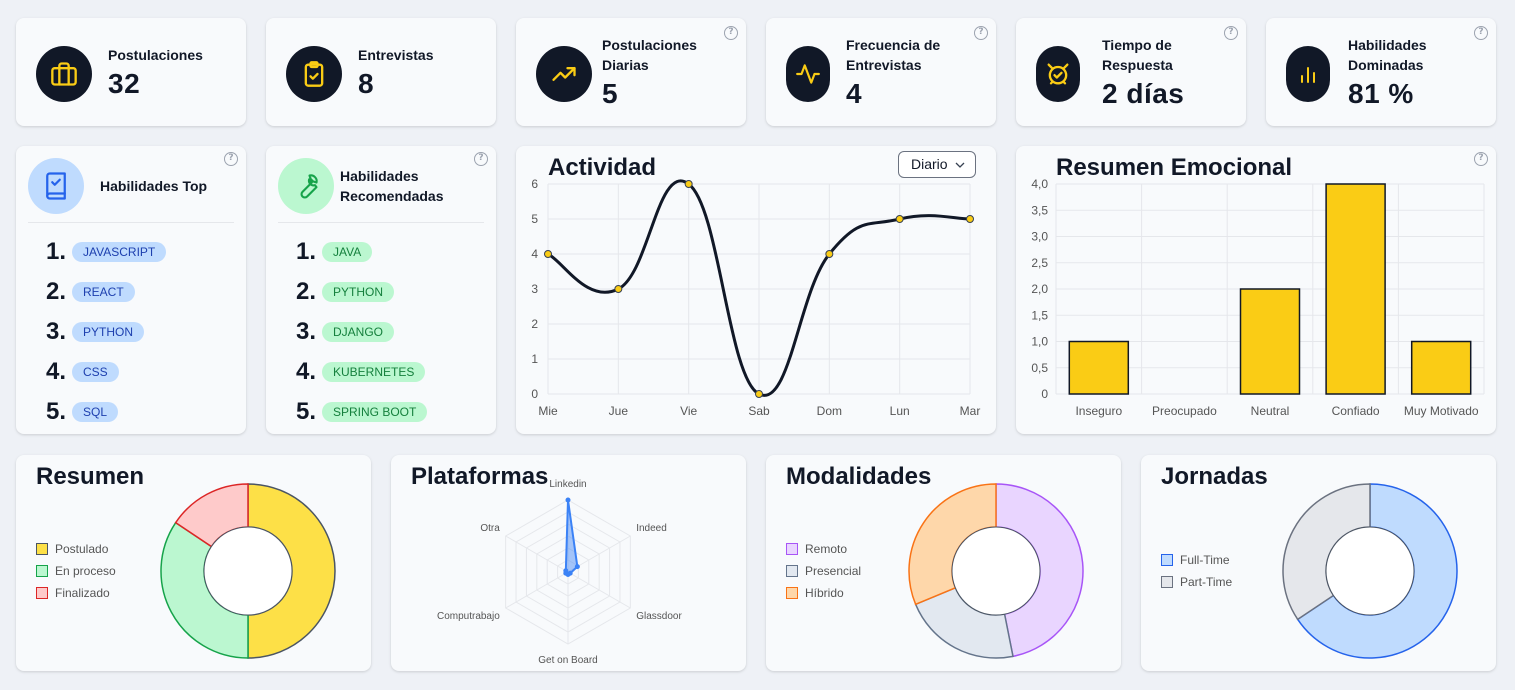 This screenshot has height=690, width=1515. I want to click on legend-item: Finalizado, so click(76, 593).